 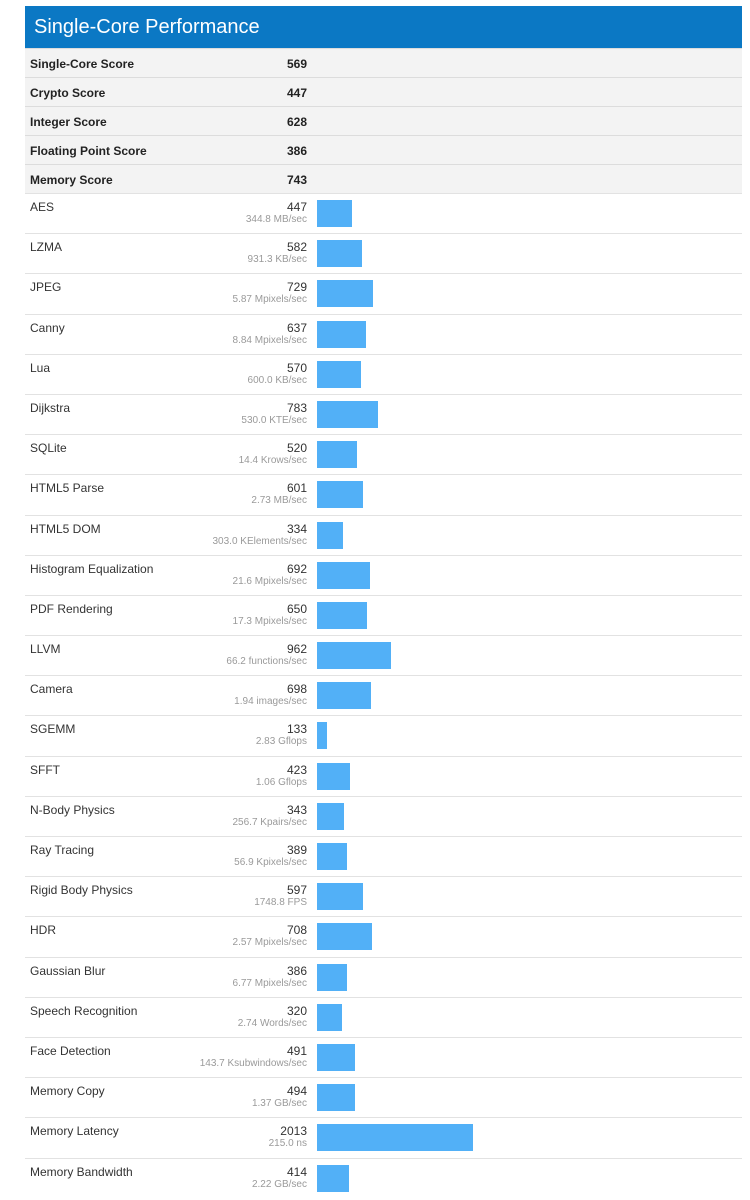 I want to click on benchmark-row: Camera 698 1.94 images/sec, so click(x=383, y=695).